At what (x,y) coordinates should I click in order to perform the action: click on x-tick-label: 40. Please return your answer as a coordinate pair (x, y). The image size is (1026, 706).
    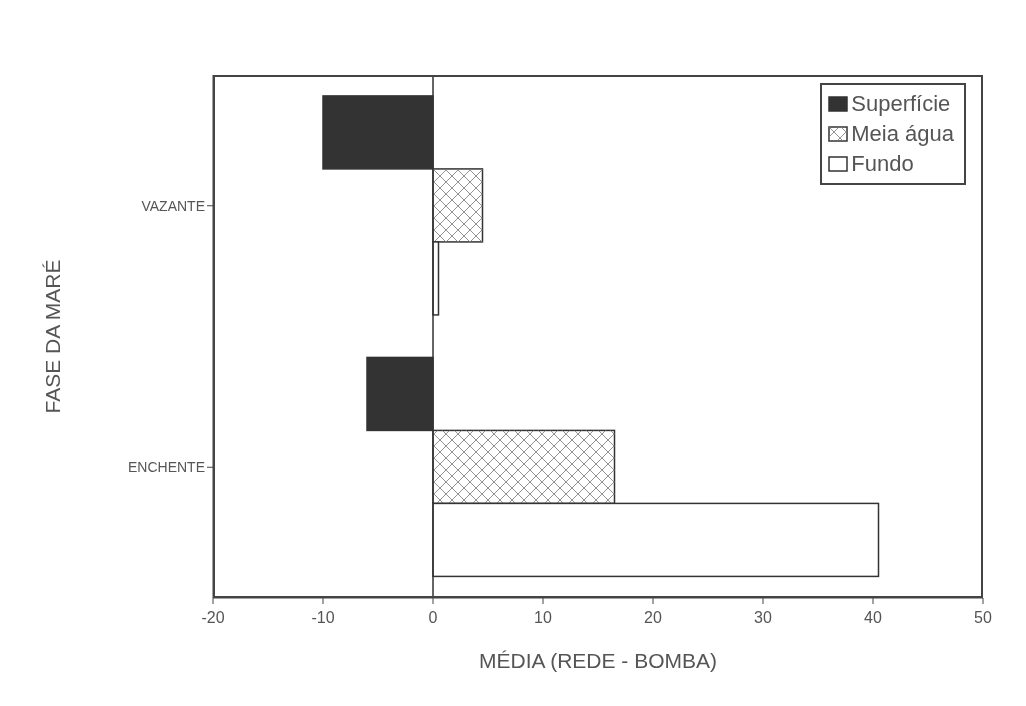
    Looking at the image, I should click on (873, 618).